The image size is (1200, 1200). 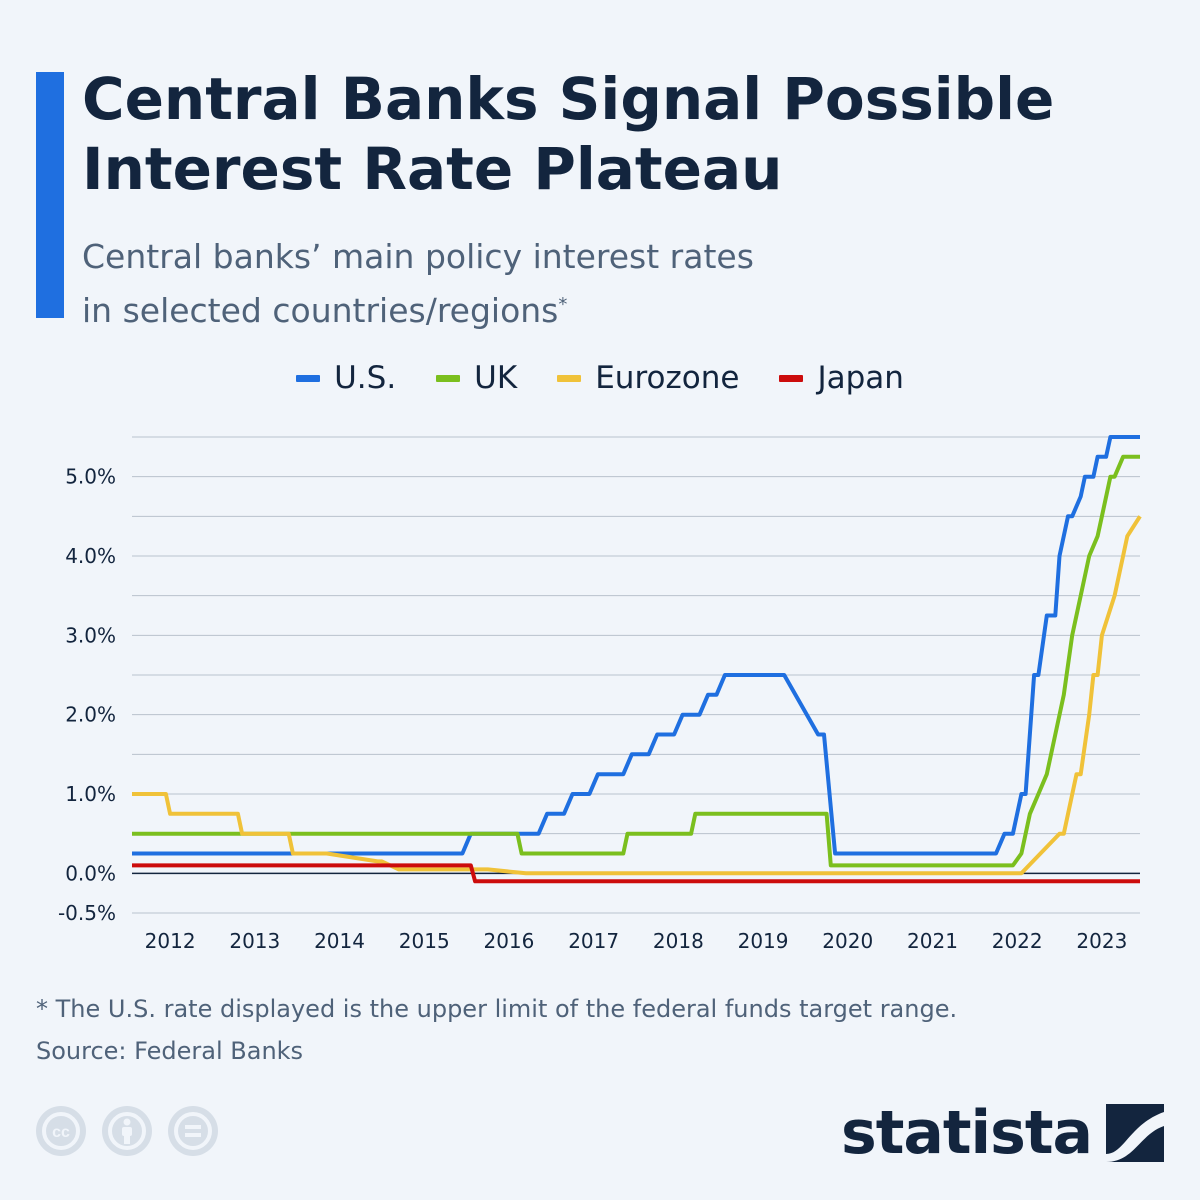 What do you see at coordinates (508, 941) in the screenshot?
I see `x-tick-label: 2016` at bounding box center [508, 941].